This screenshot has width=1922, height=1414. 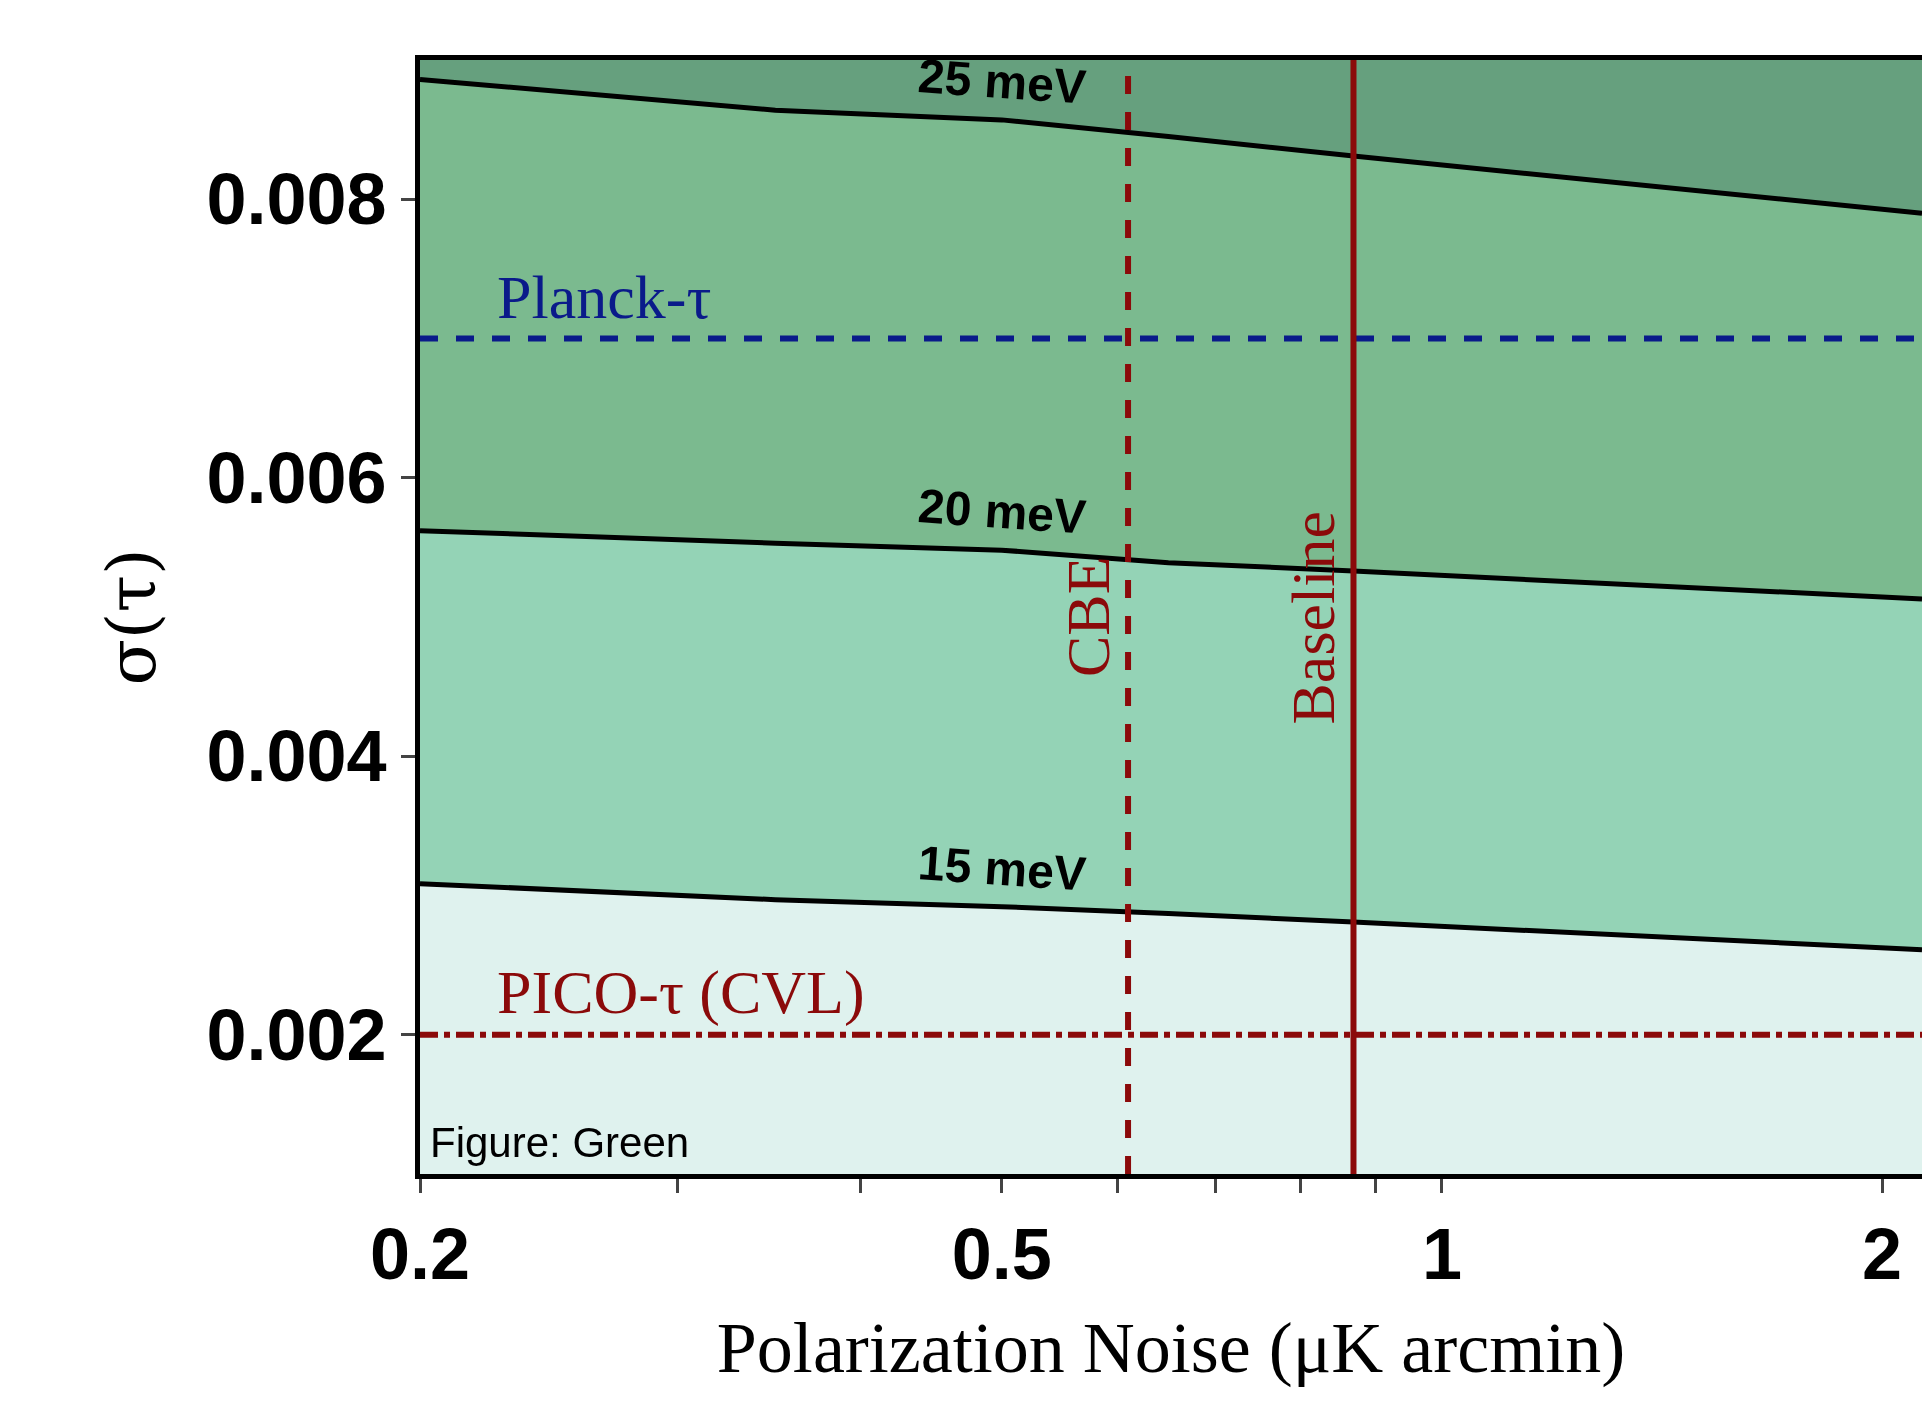 I want to click on annotation: Figure: Green, so click(x=560, y=1142).